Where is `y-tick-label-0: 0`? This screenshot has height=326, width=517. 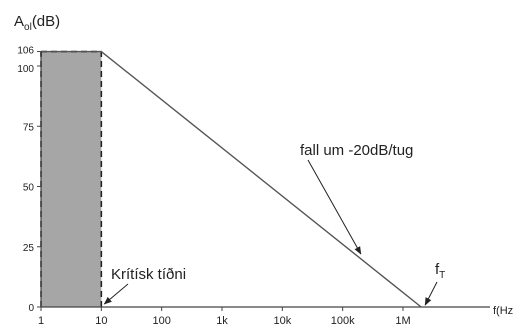
y-tick-label-0: 0 is located at coordinates (31, 308).